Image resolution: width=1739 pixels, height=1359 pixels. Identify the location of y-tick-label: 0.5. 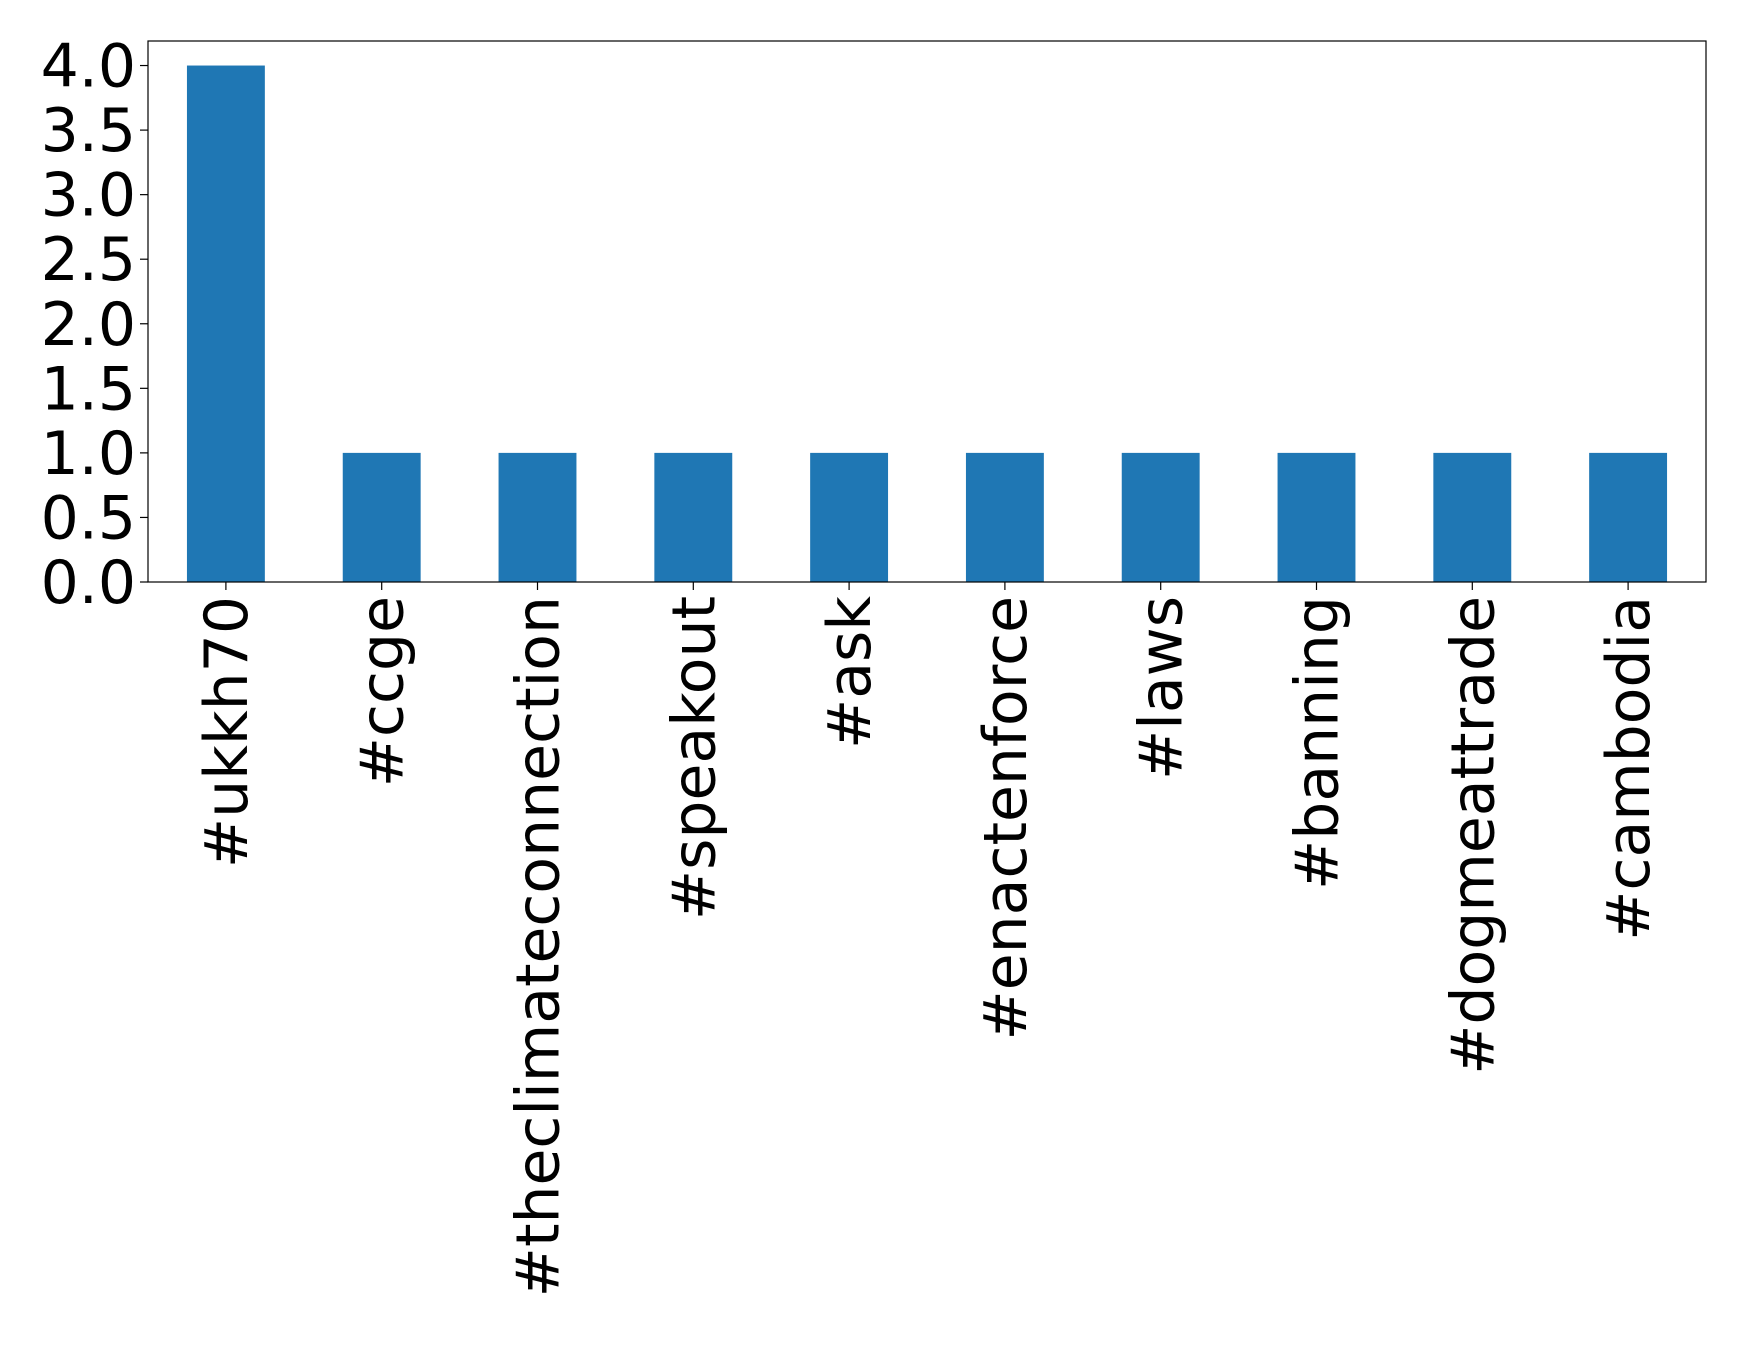
(88, 518).